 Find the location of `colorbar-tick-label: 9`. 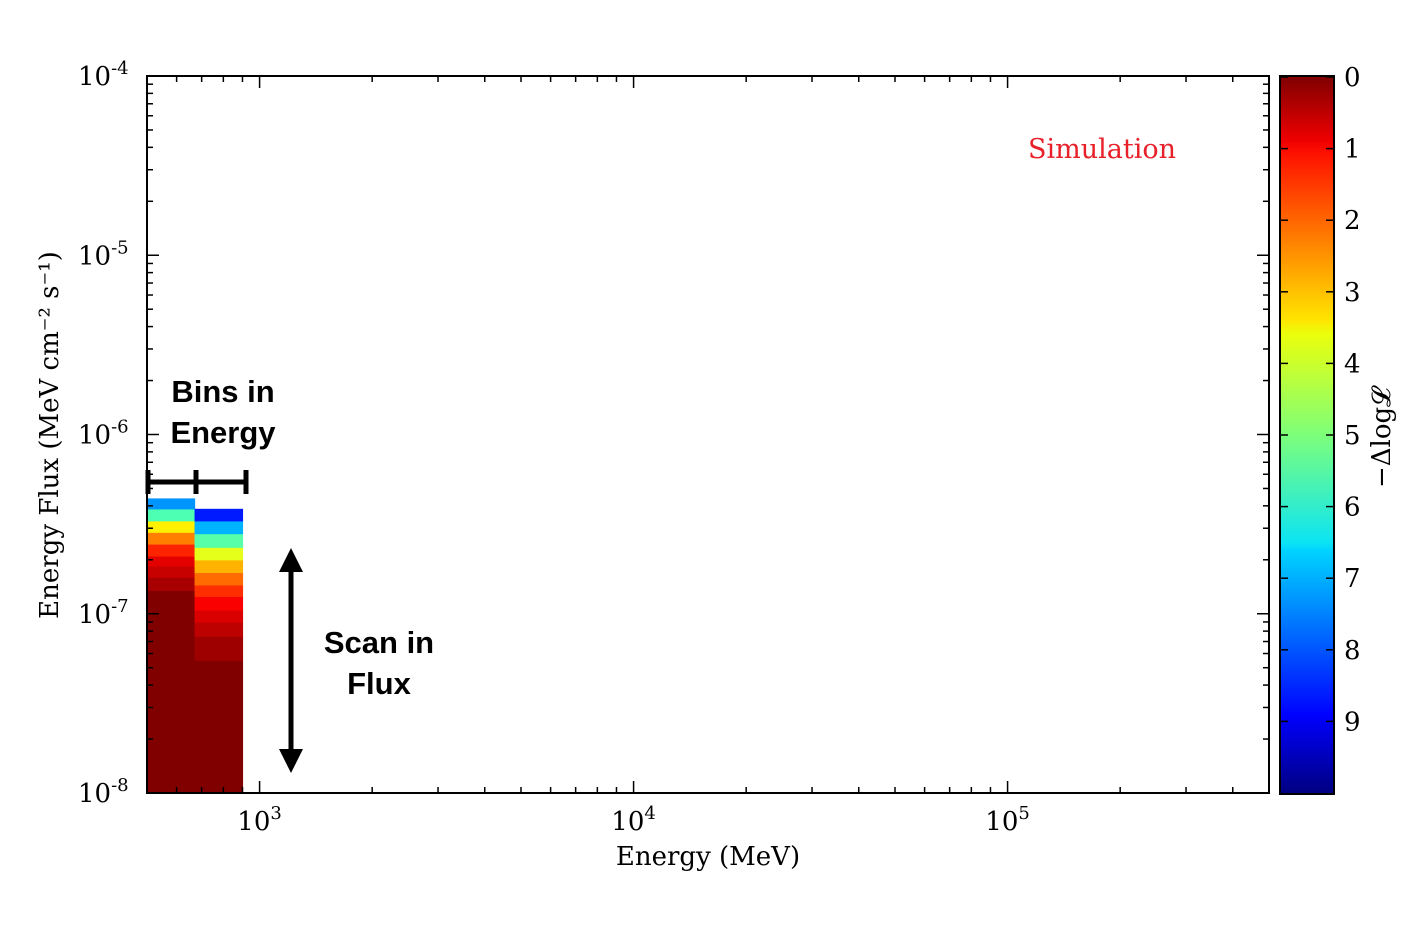

colorbar-tick-label: 9 is located at coordinates (1352, 722).